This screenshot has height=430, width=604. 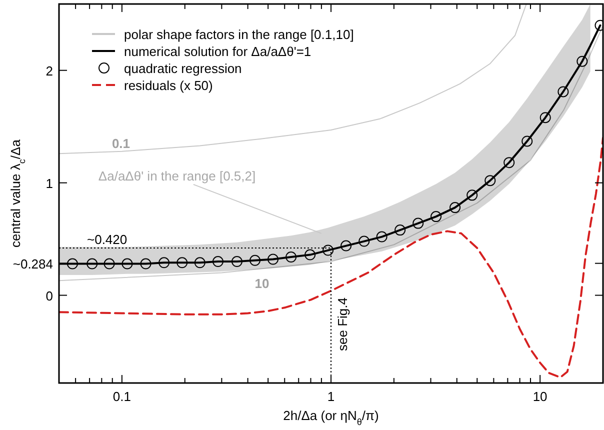 I want to click on y-tick-label: ~0.284, so click(x=32, y=264).